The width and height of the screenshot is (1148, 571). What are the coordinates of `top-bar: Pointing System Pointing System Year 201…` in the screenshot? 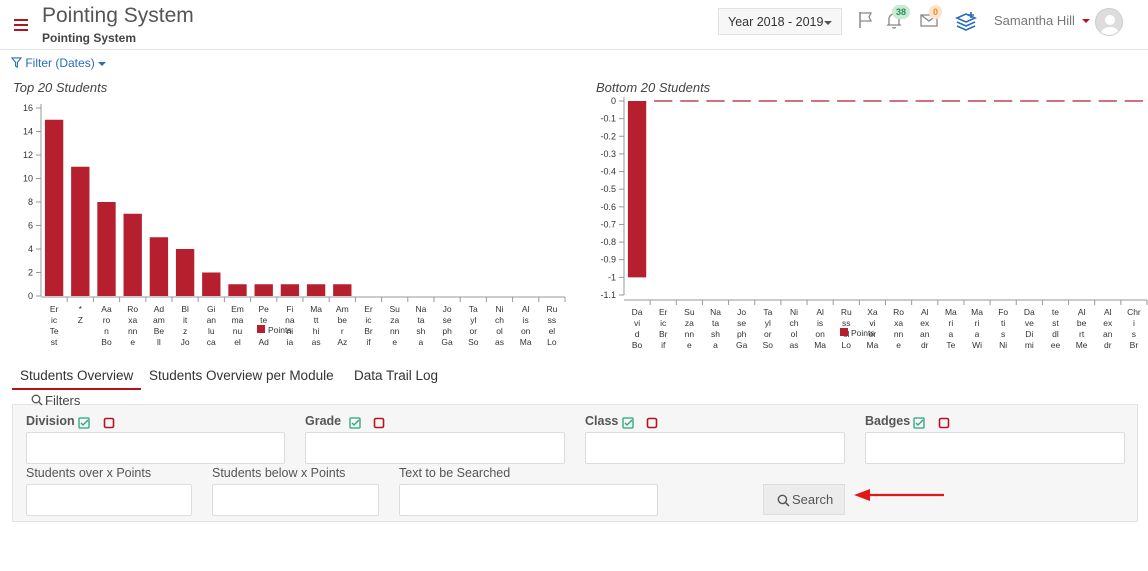 It's located at (574, 25).